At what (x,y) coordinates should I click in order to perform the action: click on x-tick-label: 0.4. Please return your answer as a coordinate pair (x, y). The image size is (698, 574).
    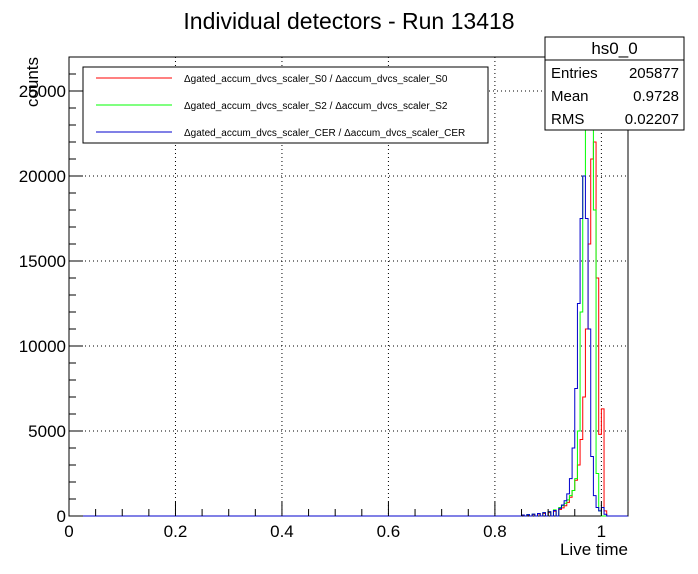
    Looking at the image, I should click on (282, 531).